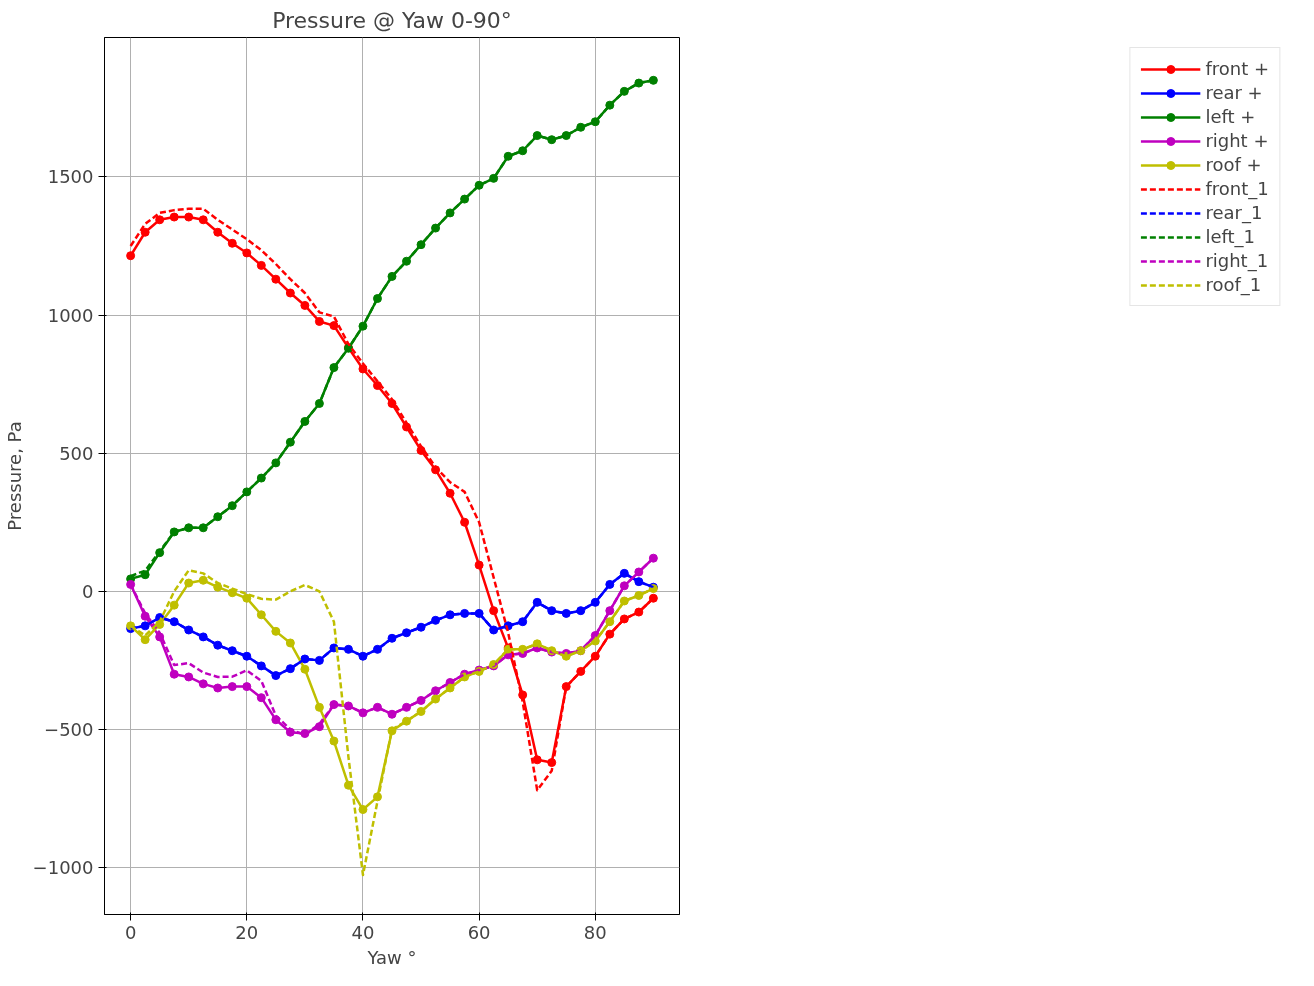 The height and width of the screenshot is (986, 1314). What do you see at coordinates (1234, 92) in the screenshot?
I see `legend-label: rear +` at bounding box center [1234, 92].